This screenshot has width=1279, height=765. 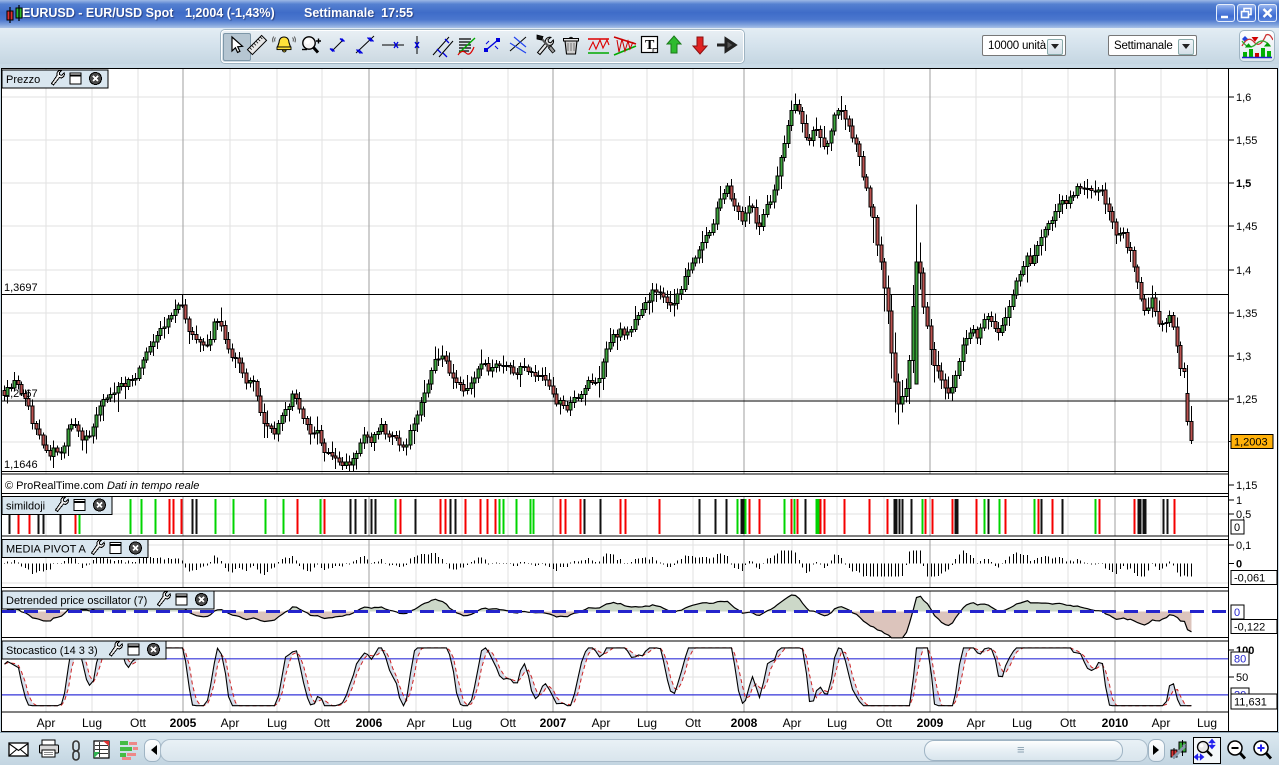 I want to click on svg-text: Dati in tempo reale, so click(x=153, y=486).